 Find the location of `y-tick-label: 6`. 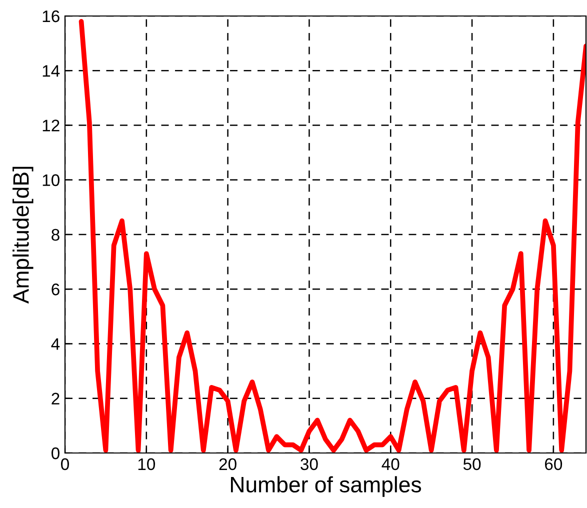

y-tick-label: 6 is located at coordinates (56, 290).